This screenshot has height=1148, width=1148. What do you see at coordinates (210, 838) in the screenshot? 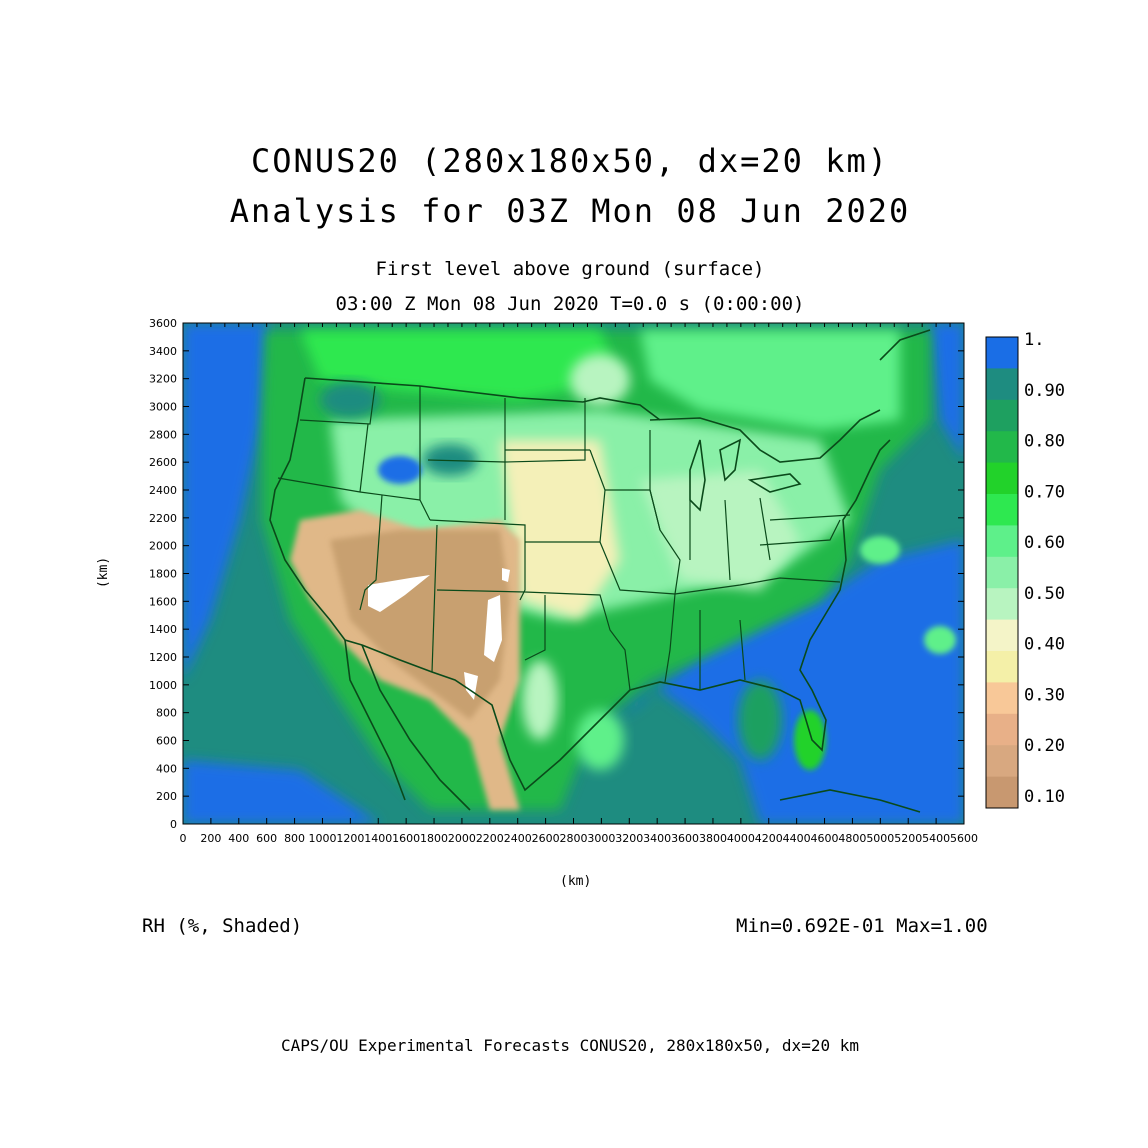
I see `x-tick-label: 200` at bounding box center [210, 838].